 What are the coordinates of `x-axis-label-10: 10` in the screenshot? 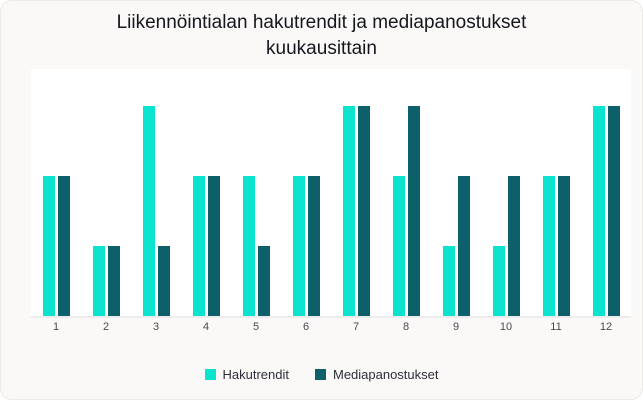 It's located at (506, 327).